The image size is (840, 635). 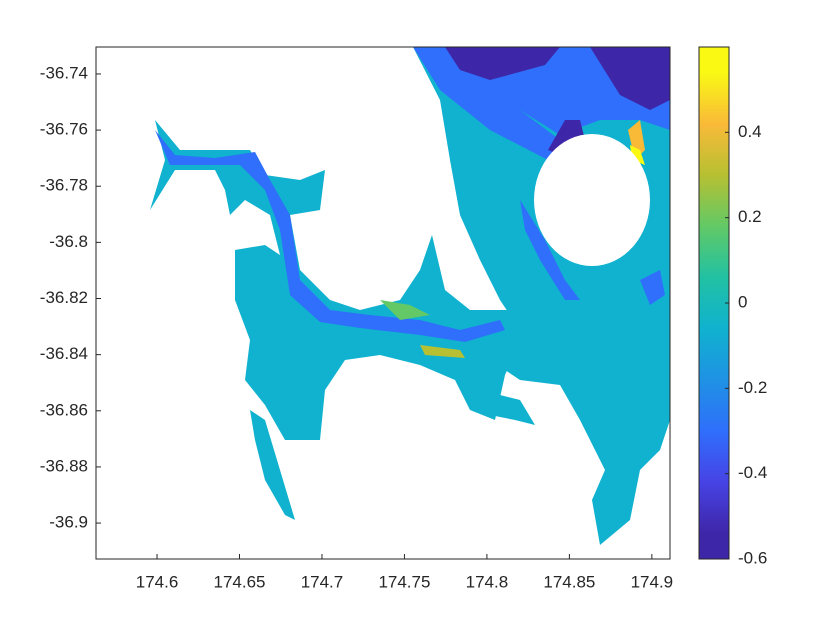 I want to click on colorbar-tick-label: -0.2, so click(x=752, y=387).